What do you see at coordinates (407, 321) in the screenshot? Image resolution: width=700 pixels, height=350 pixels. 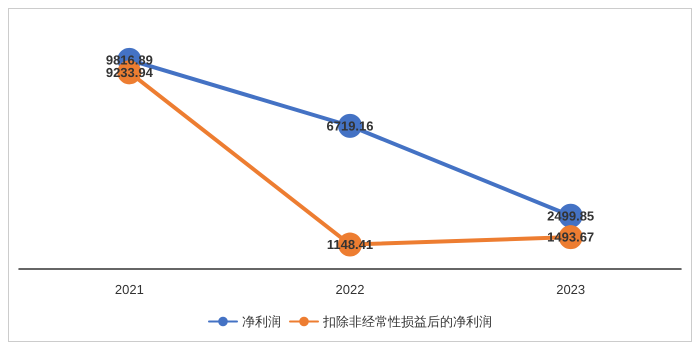 I see `legend-label: 扣除非经常性损益后的净利润` at bounding box center [407, 321].